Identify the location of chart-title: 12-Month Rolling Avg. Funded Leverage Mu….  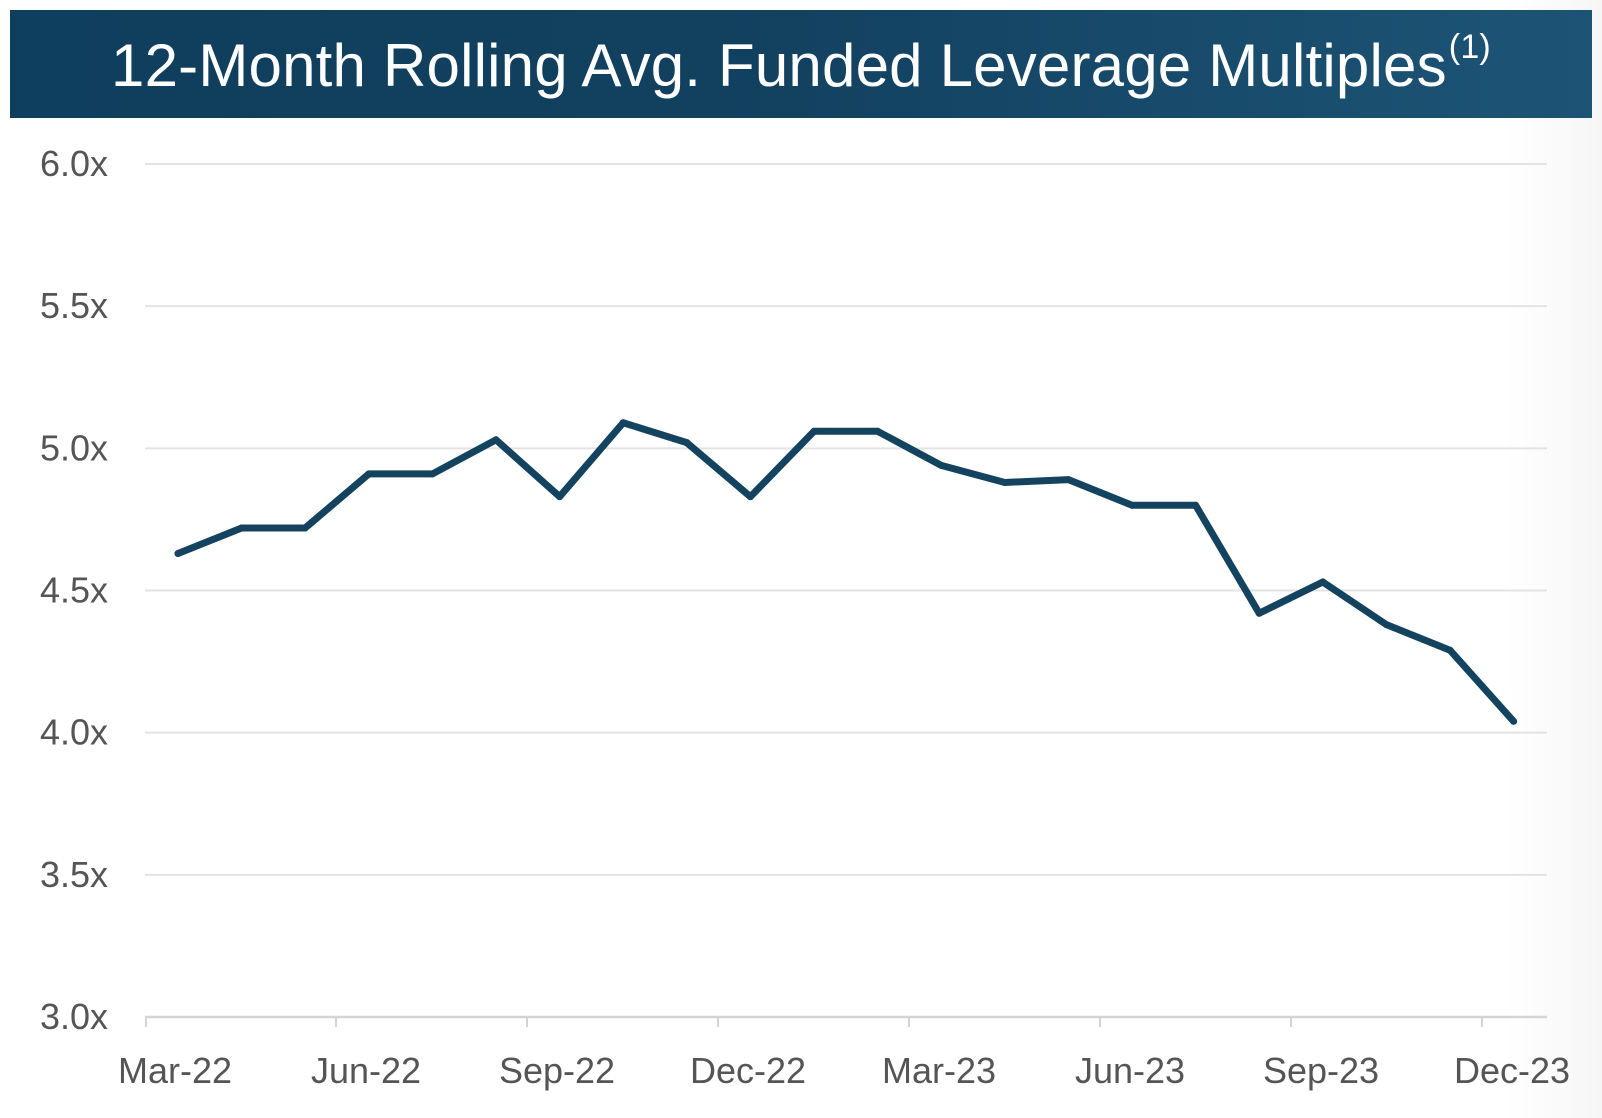
(801, 64).